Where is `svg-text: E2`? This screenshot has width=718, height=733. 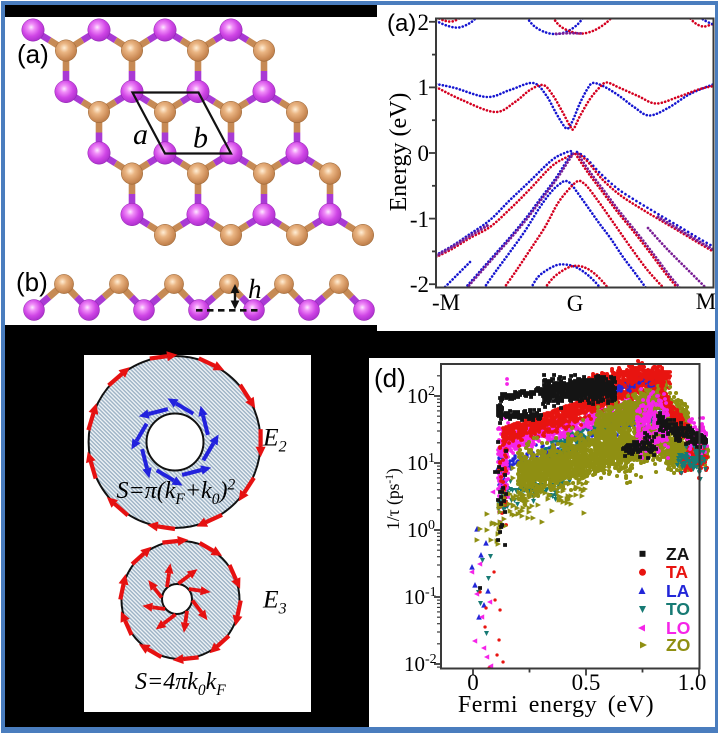 svg-text: E2 is located at coordinates (274, 439).